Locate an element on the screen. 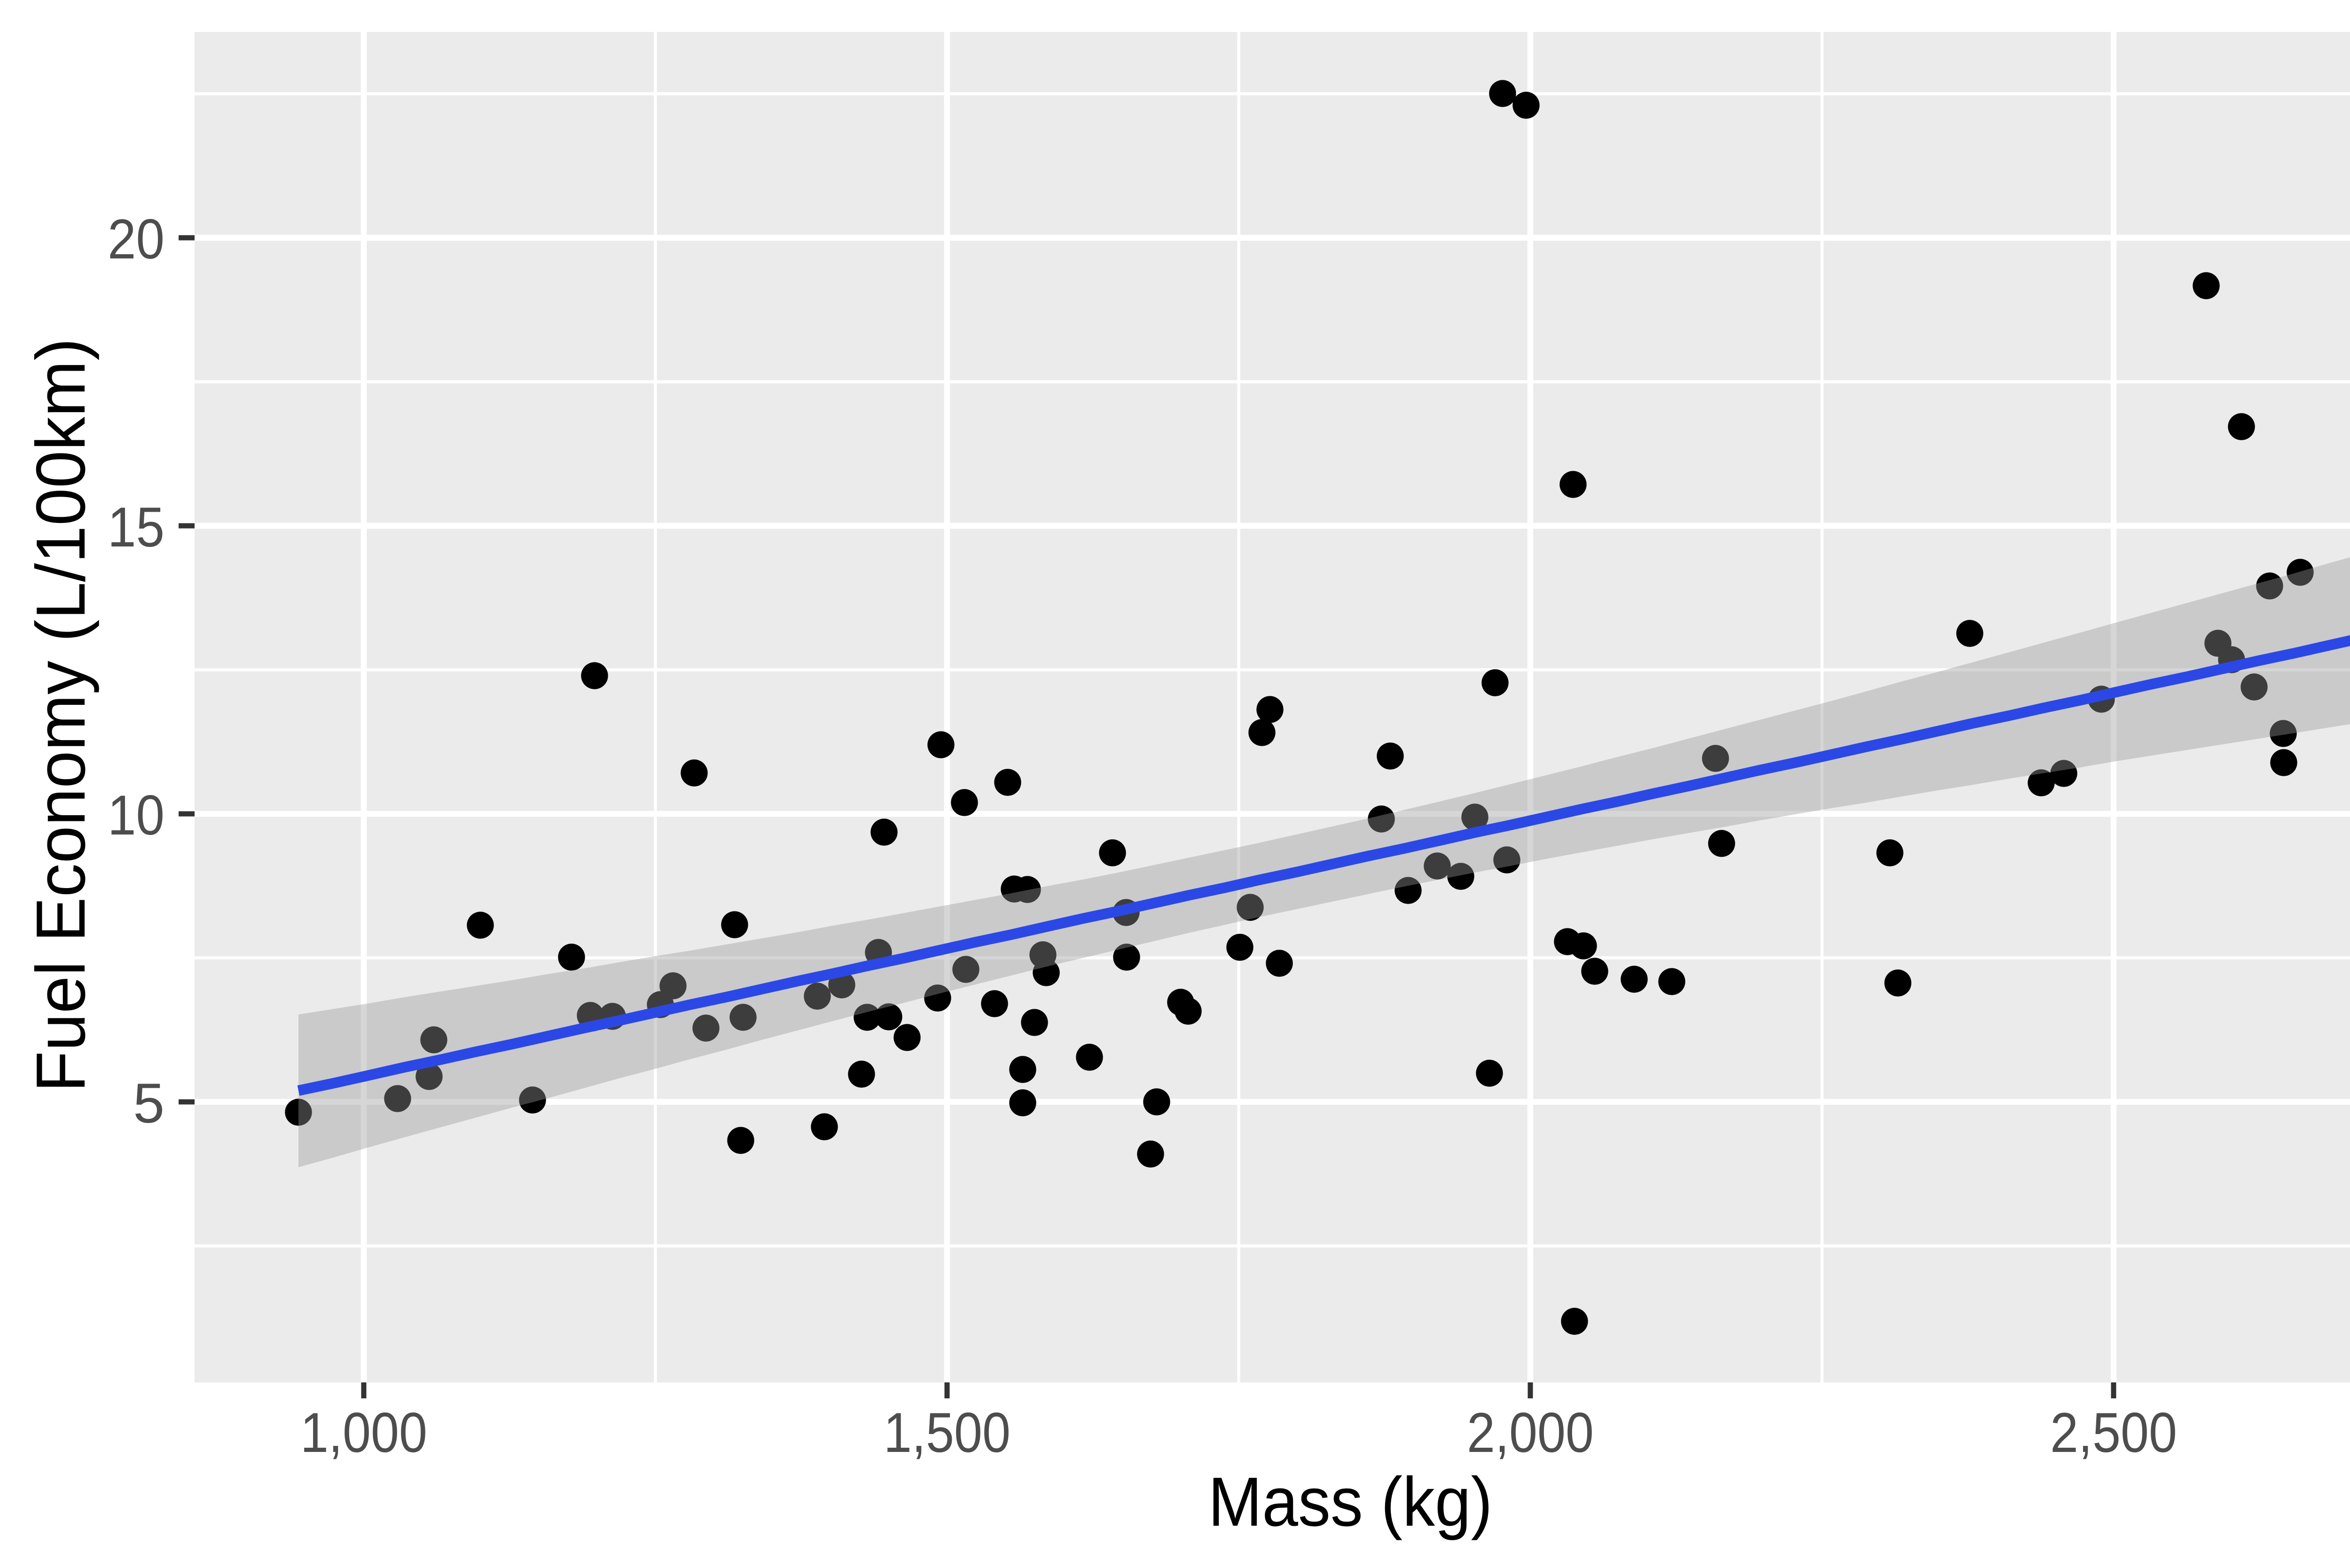  svg-text: 1,500 is located at coordinates (947, 1433).